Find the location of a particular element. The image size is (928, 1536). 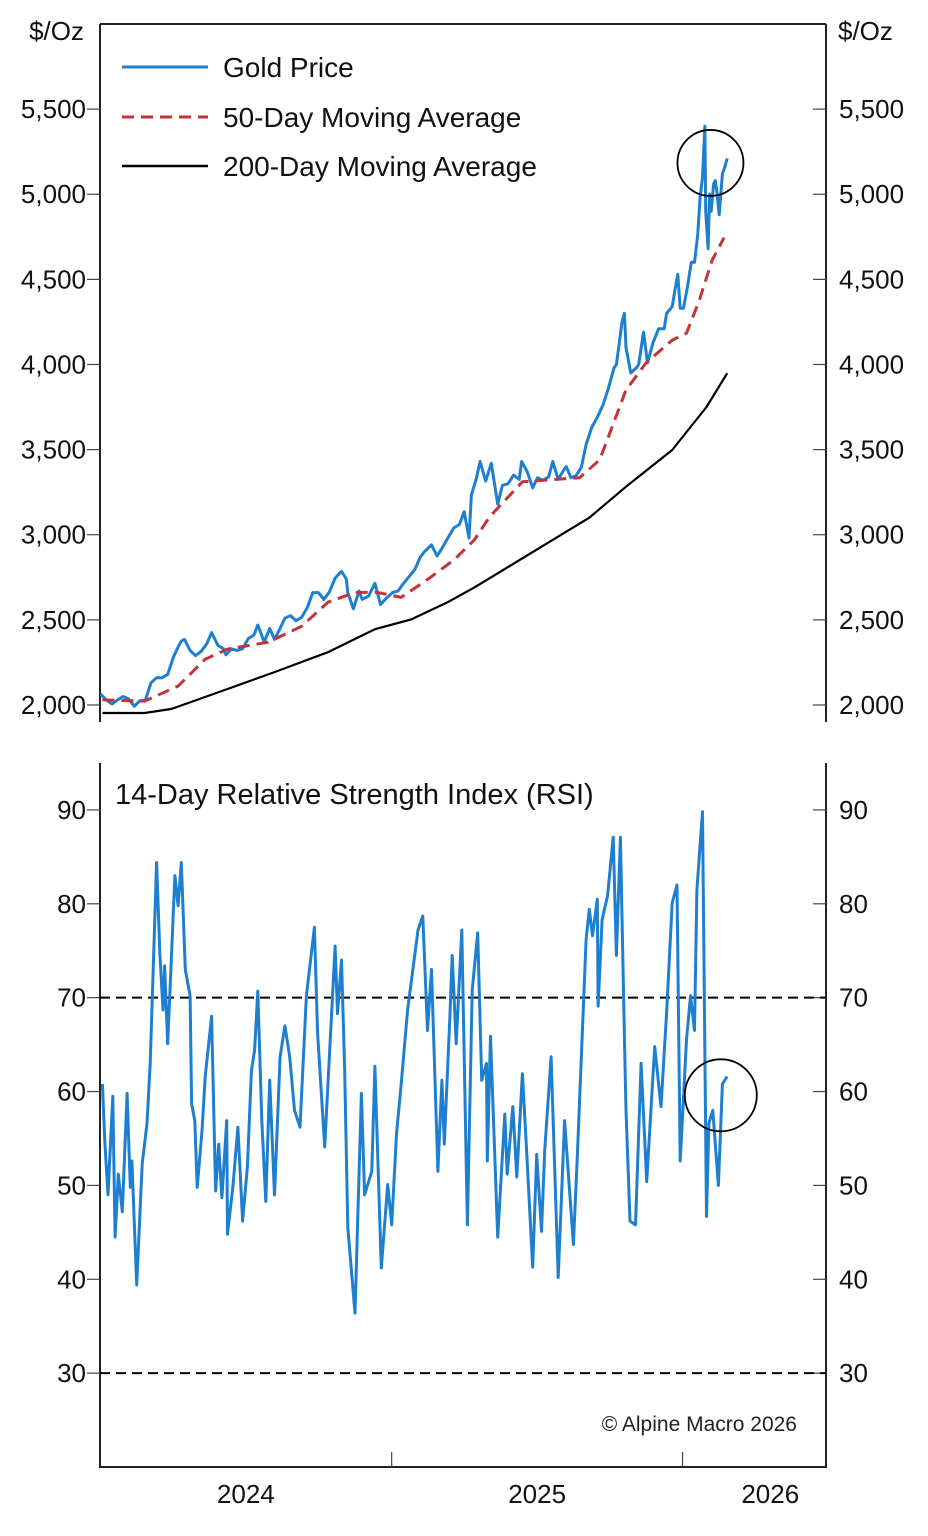

right-unit-label: $/Oz is located at coordinates (865, 31).